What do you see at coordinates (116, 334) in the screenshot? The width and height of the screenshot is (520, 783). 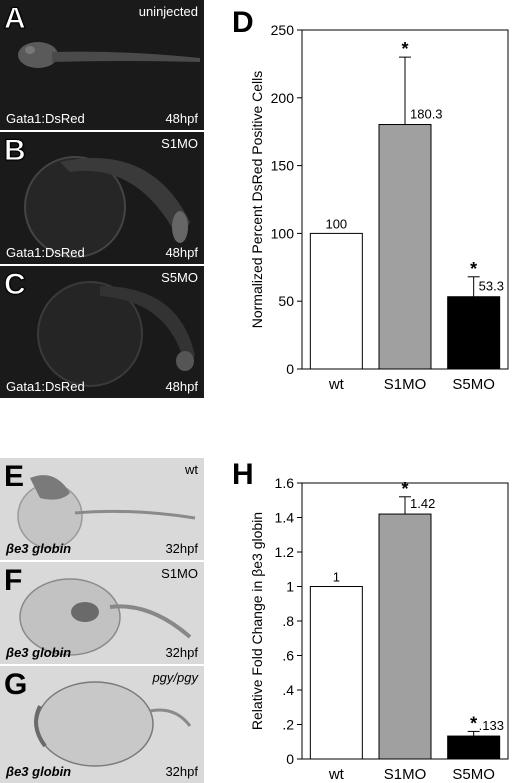 I see `embryo-c-image` at bounding box center [116, 334].